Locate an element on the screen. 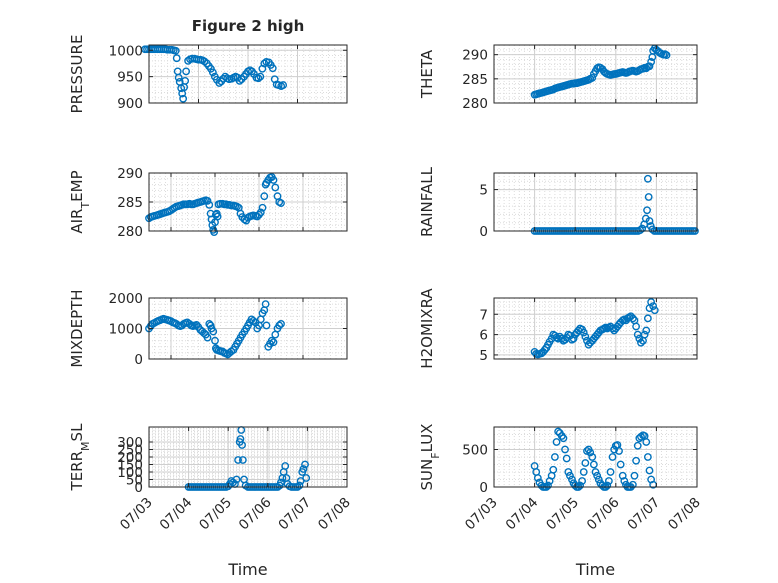  panel-sun-flux-ytick-label: 500 is located at coordinates (475, 451).